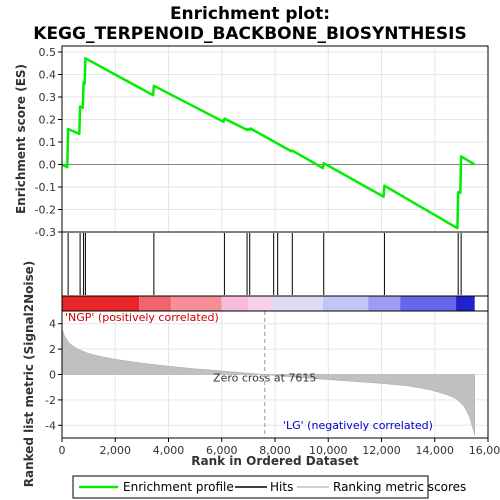 The image size is (500, 500). Describe the element at coordinates (275, 461) in the screenshot. I see `x-axis-label: Rank in Ordered Dataset` at that location.